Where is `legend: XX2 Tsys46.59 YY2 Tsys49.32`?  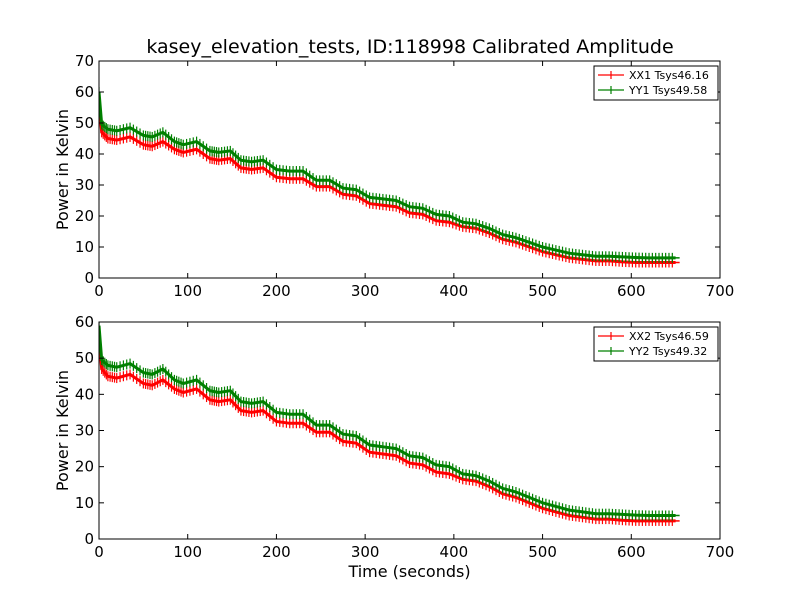 legend: XX2 Tsys46.59 YY2 Tsys49.32 is located at coordinates (656, 344).